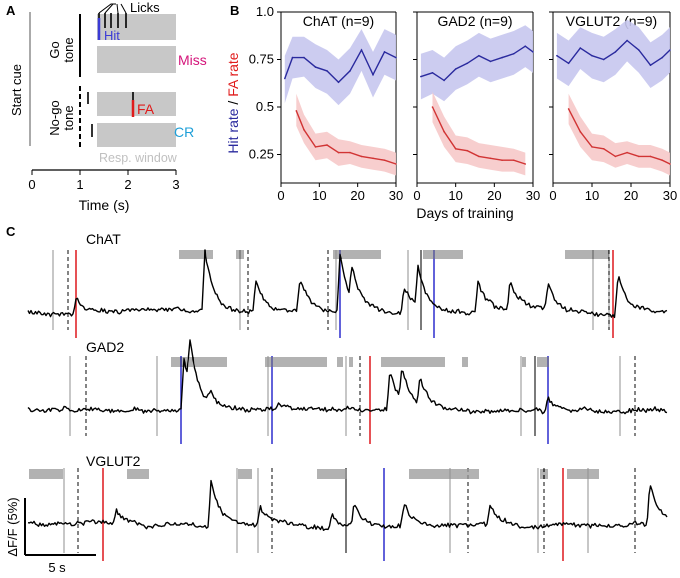 The width and height of the screenshot is (680, 578). What do you see at coordinates (184, 132) in the screenshot?
I see `cr-label: CR` at bounding box center [184, 132].